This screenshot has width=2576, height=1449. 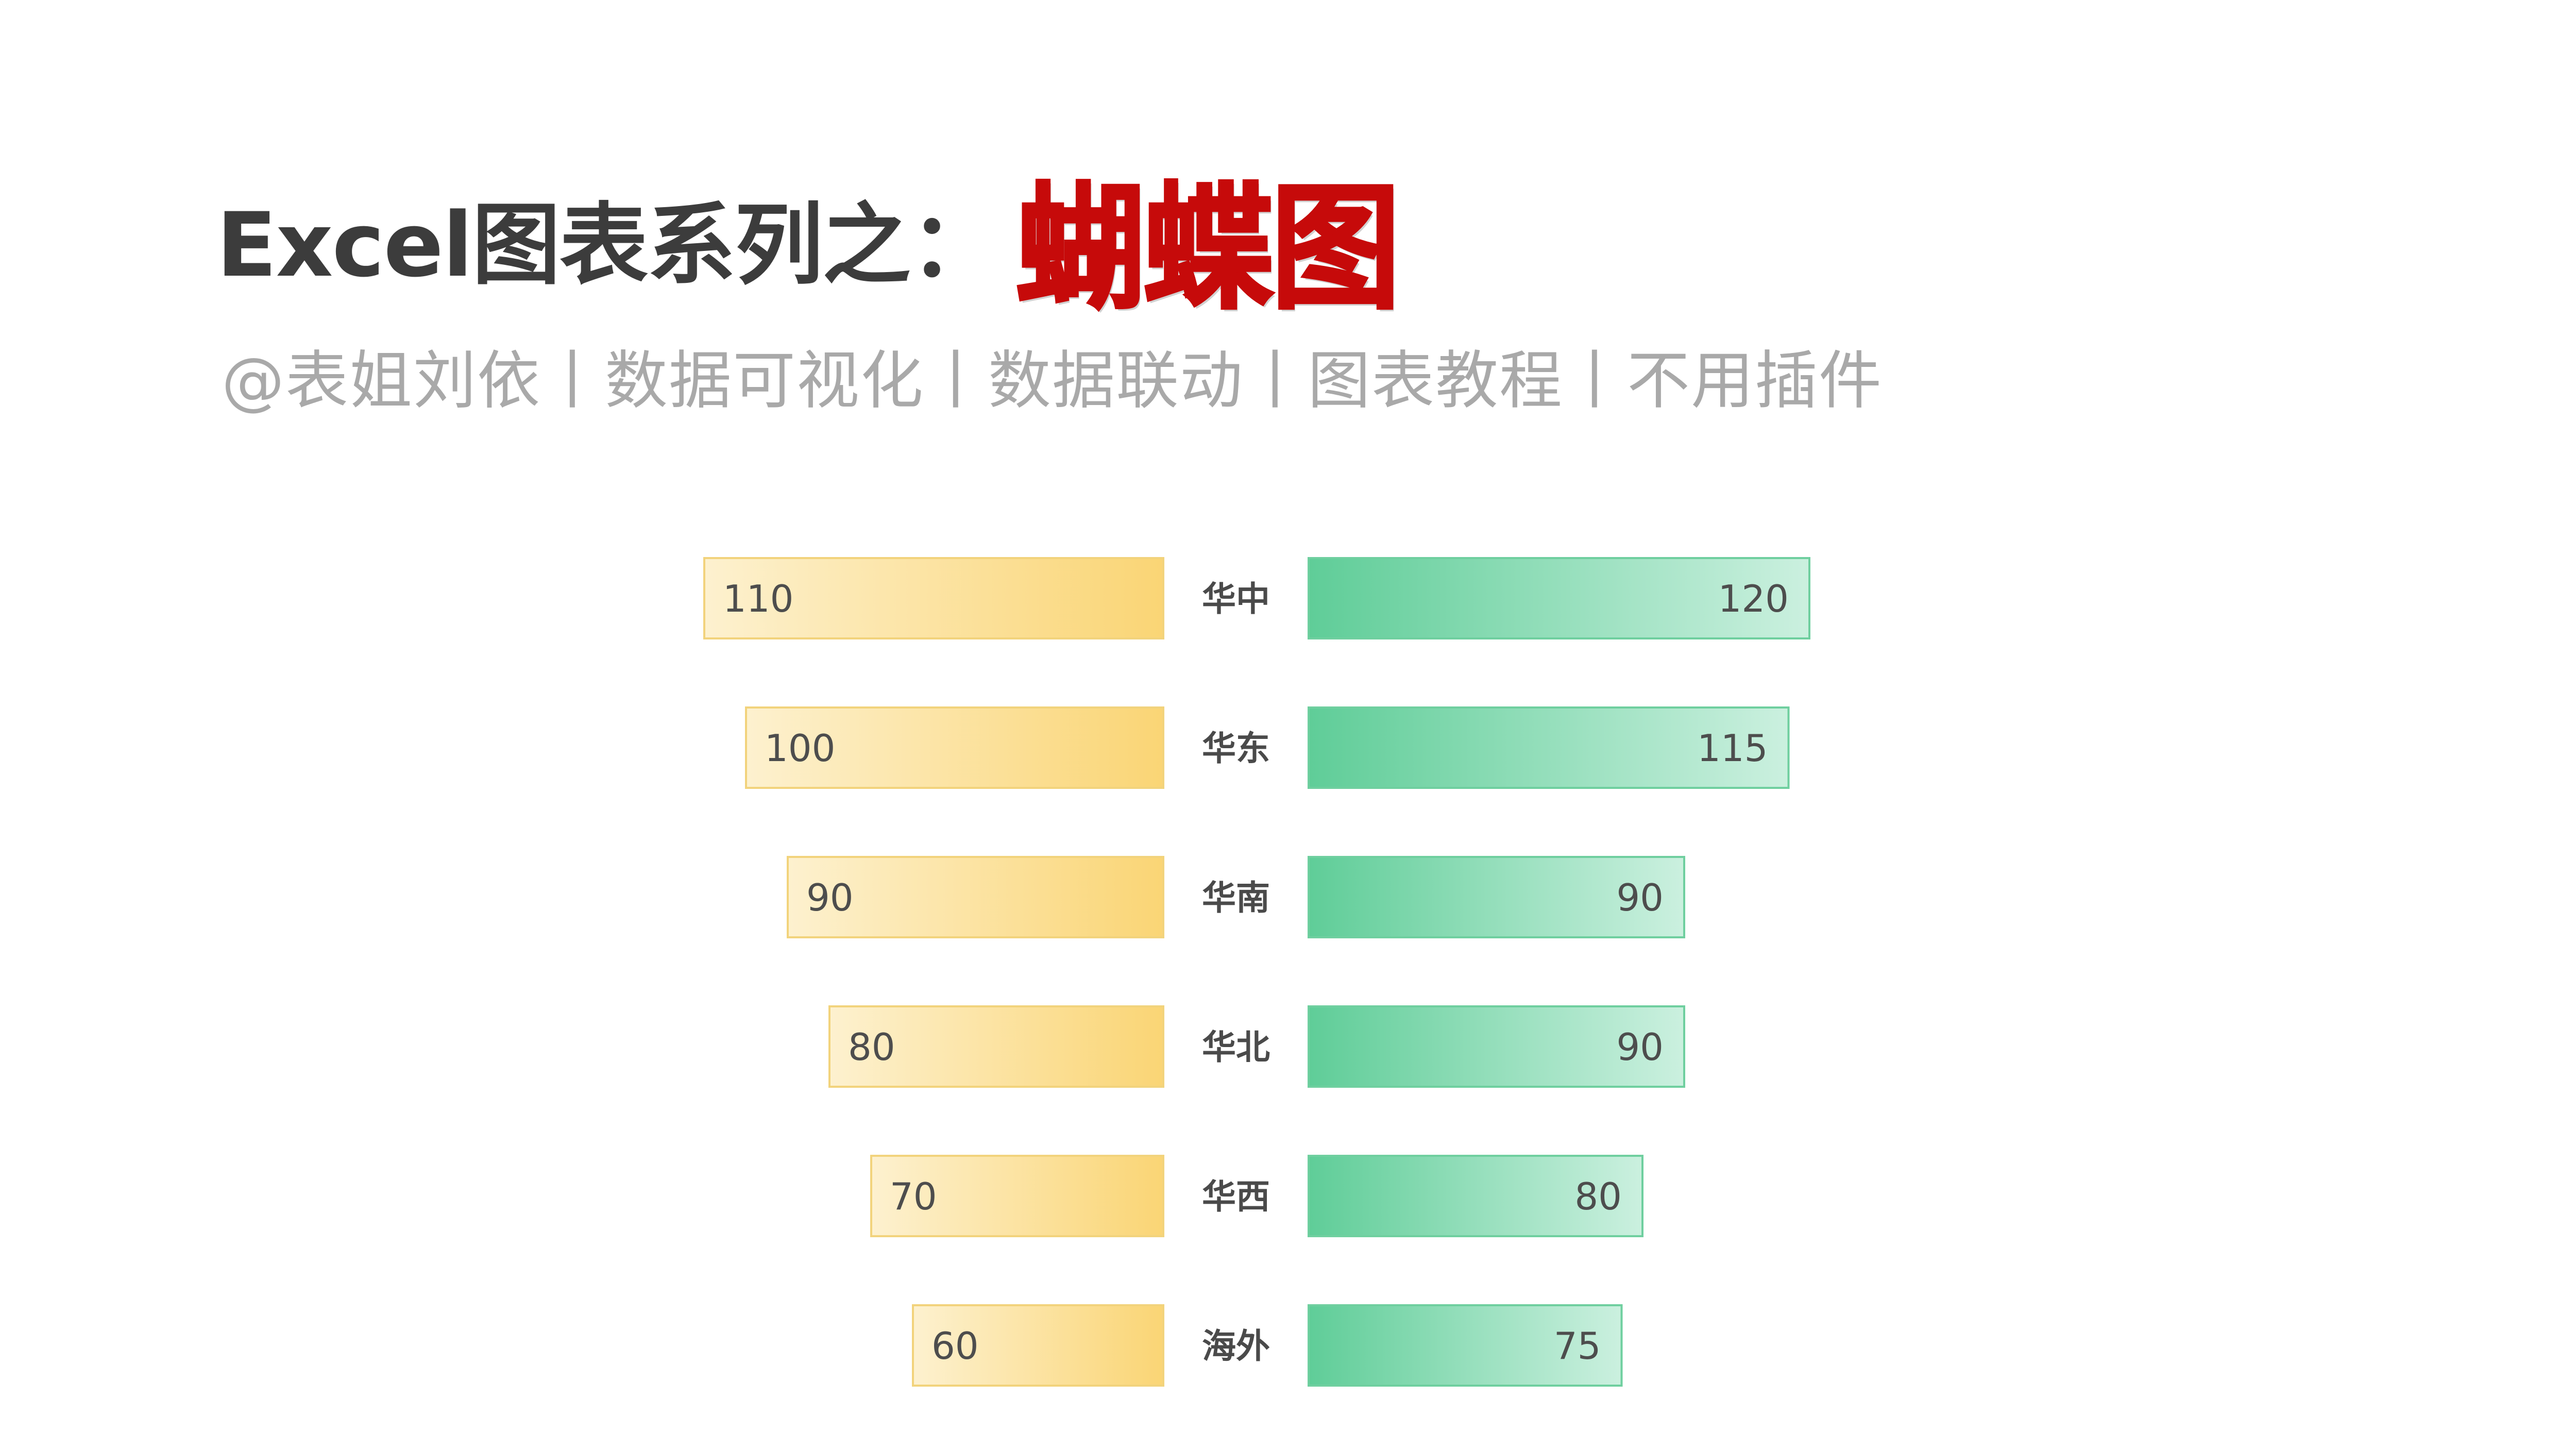 What do you see at coordinates (1577, 1346) in the screenshot?
I see `right-bar-value-5: 75` at bounding box center [1577, 1346].